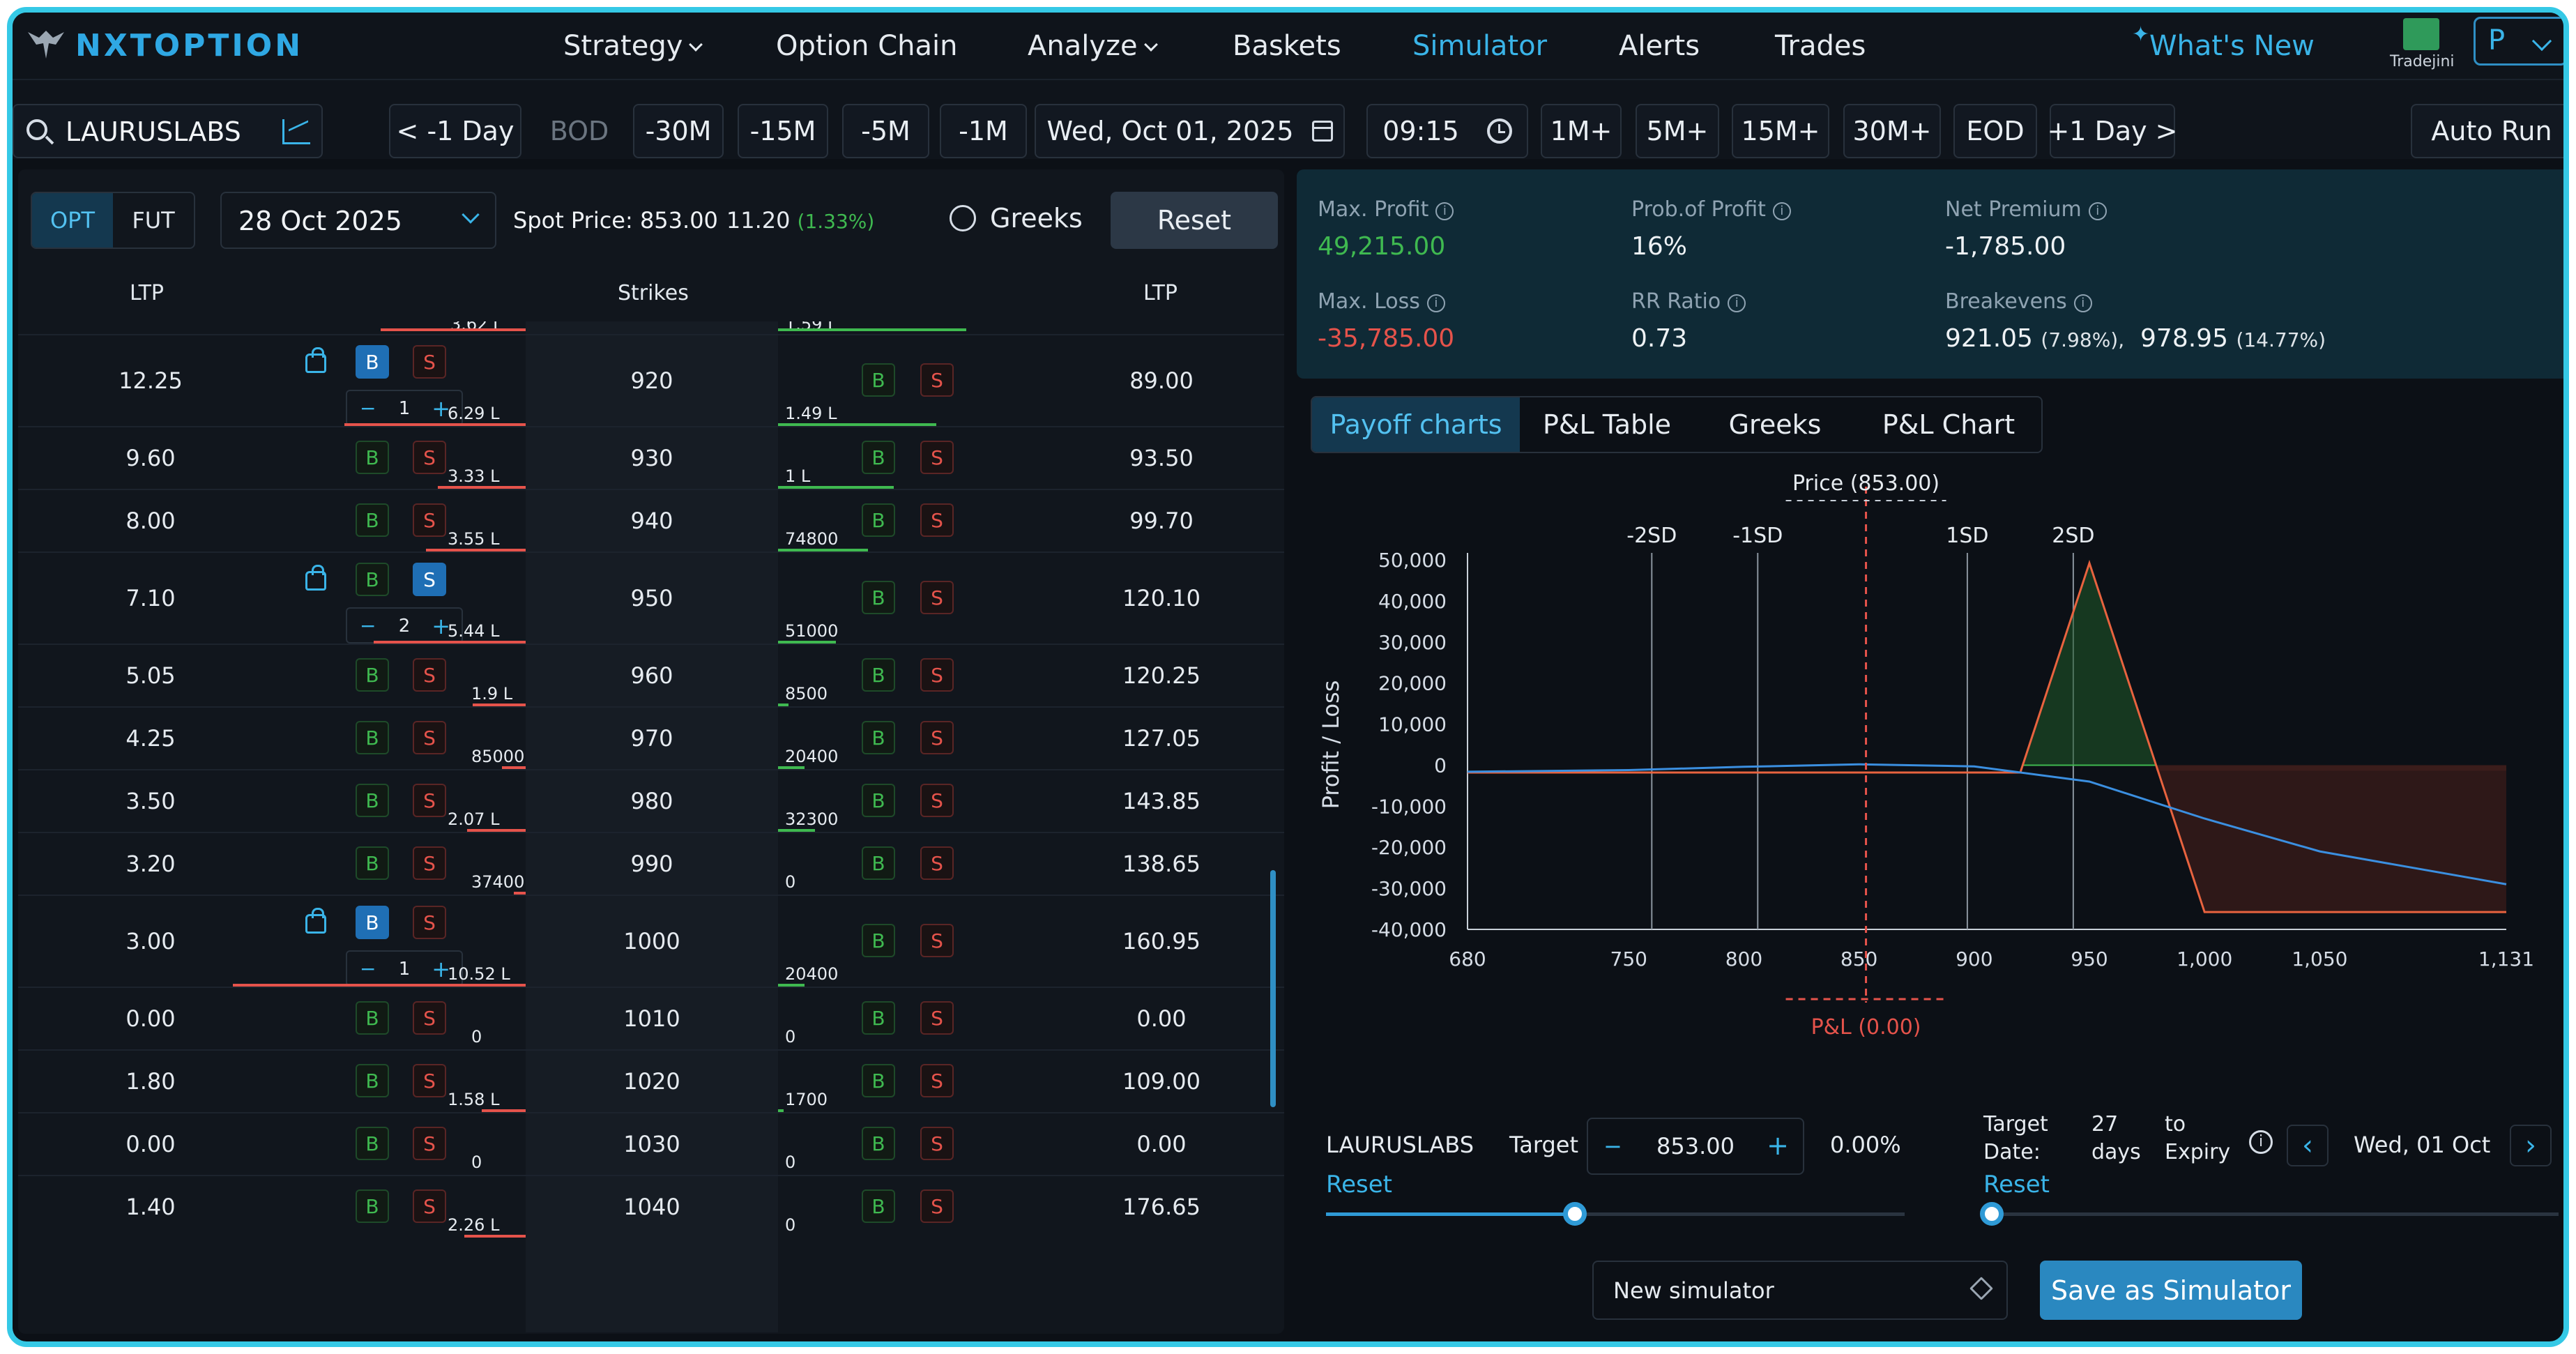 The width and height of the screenshot is (2576, 1354). I want to click on fut-toggle: FUT, so click(154, 220).